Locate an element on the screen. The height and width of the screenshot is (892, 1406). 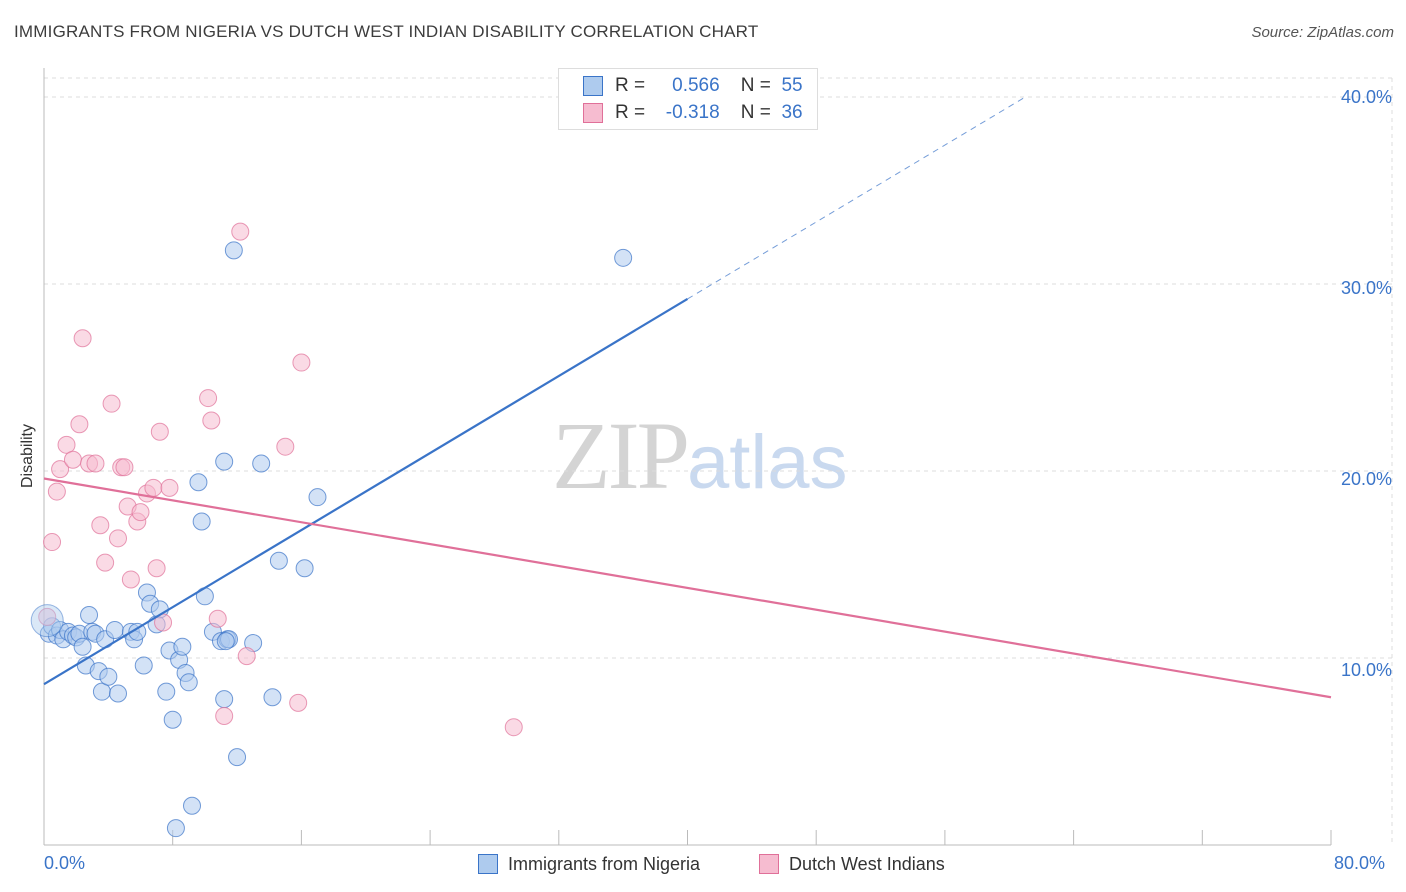
y-tick-20: 20.0% is located at coordinates (1366, 479).